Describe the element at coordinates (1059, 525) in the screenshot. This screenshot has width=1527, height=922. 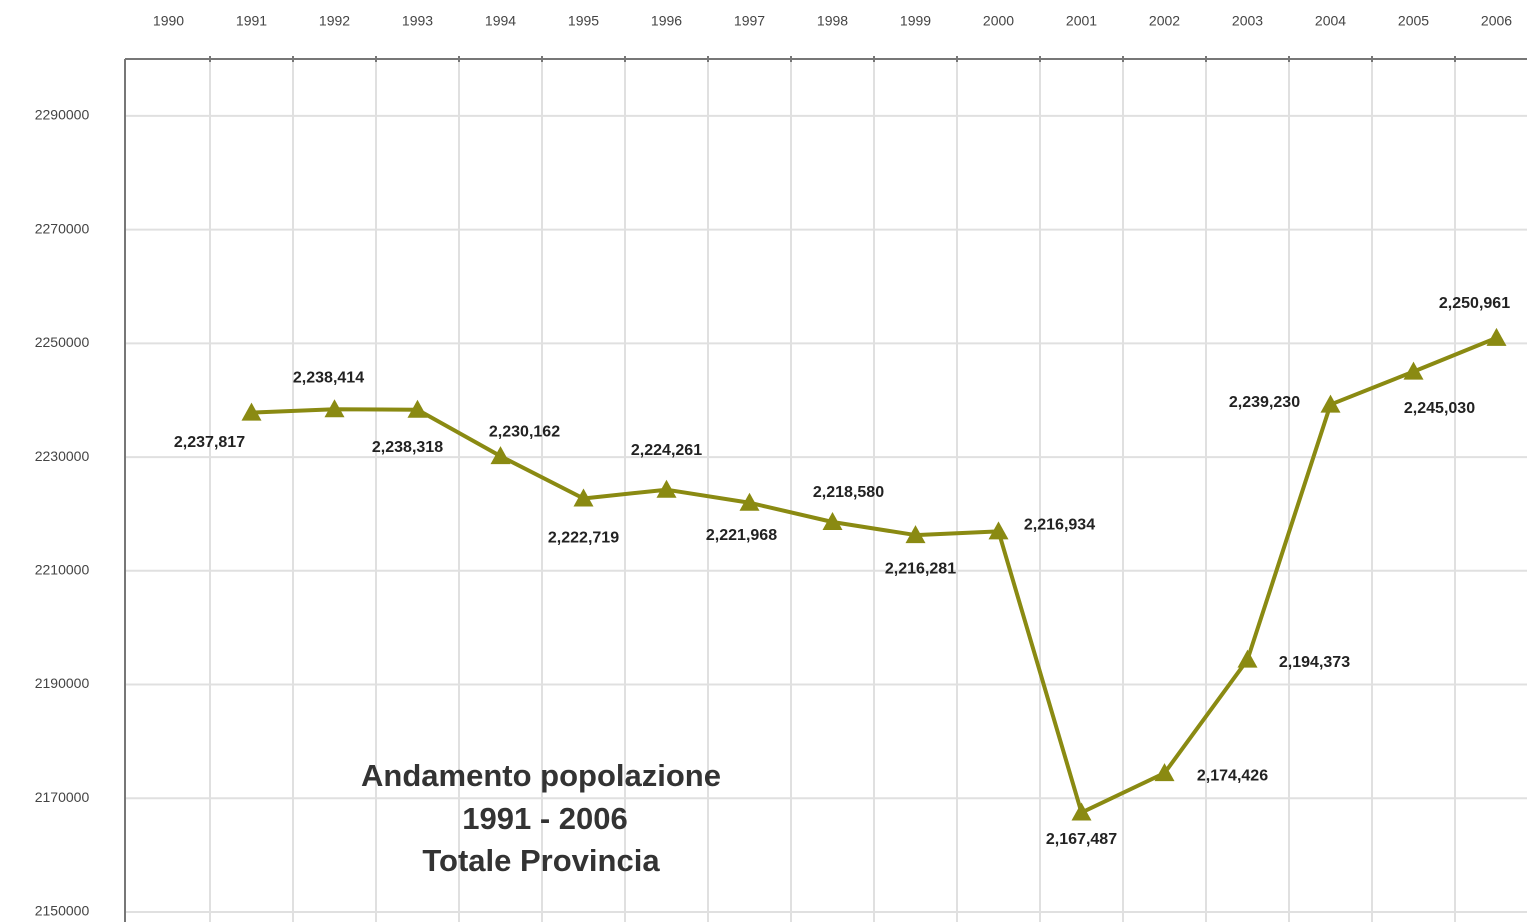
I see `data-label: 2,216,934` at that location.